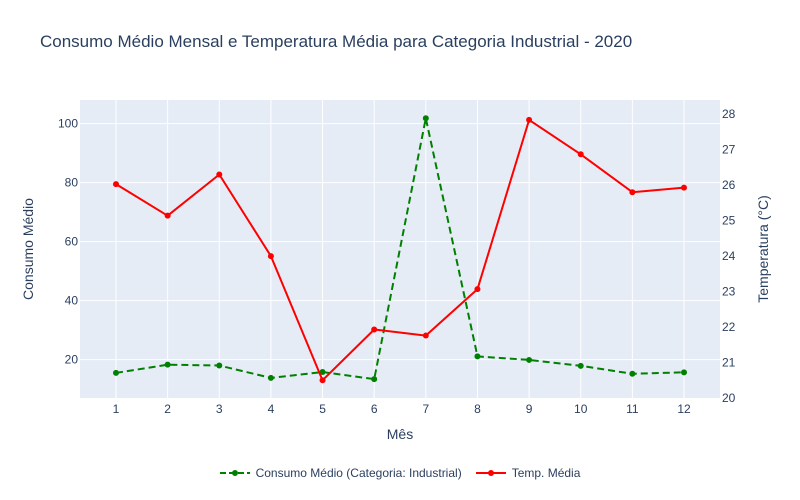 The image size is (800, 500). Describe the element at coordinates (374, 409) in the screenshot. I see `x-tick-label: 6` at that location.